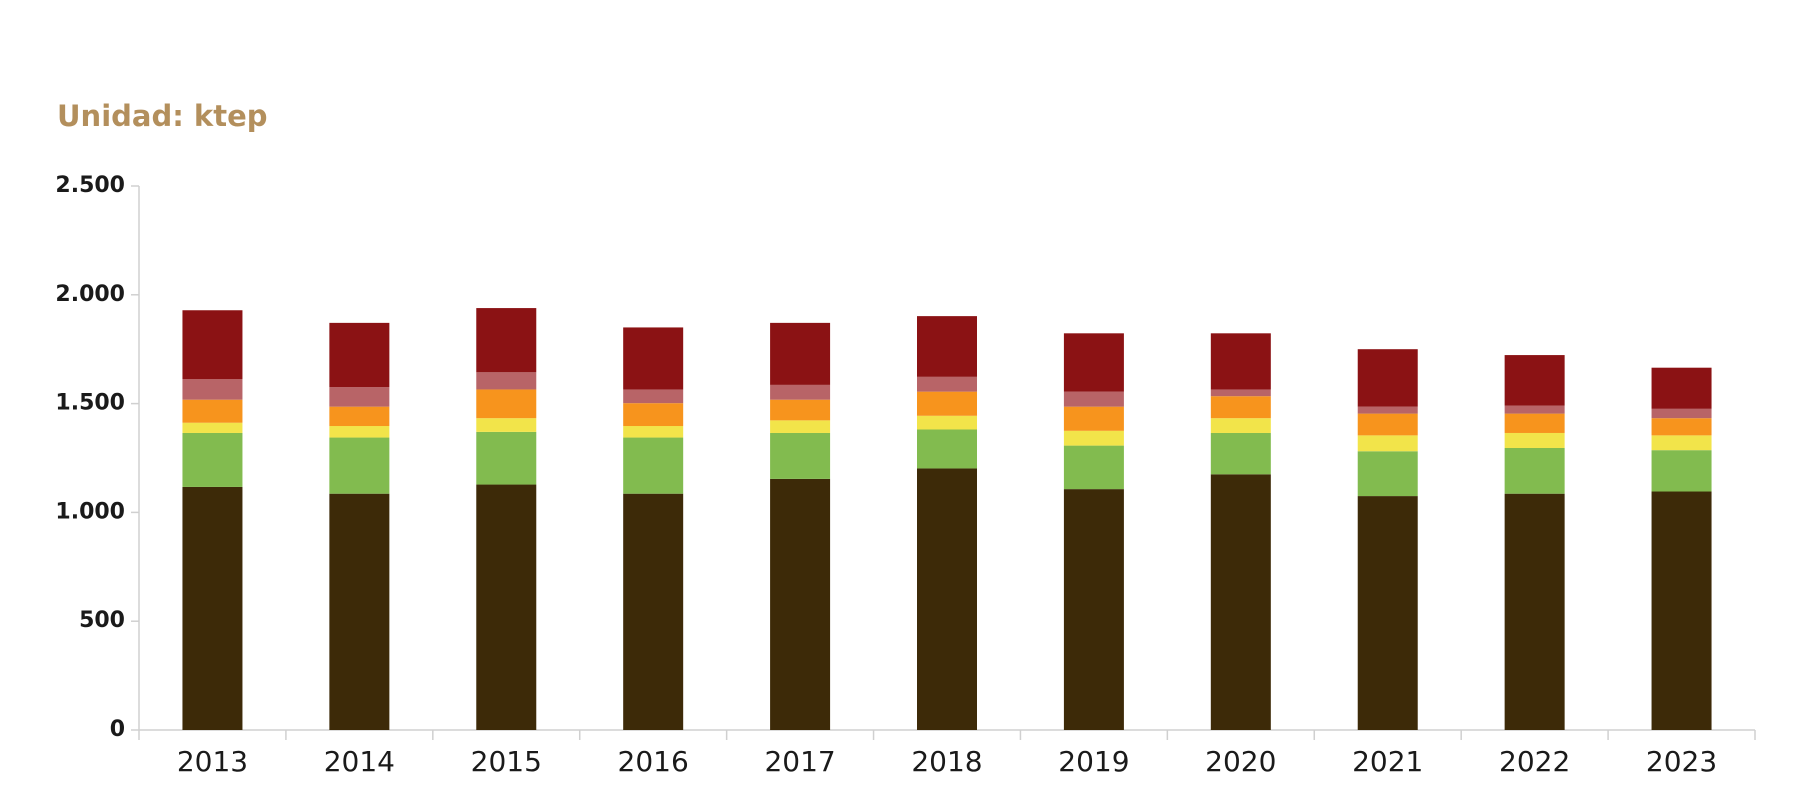  What do you see at coordinates (946, 761) in the screenshot?
I see `x-tick-label: 2018` at bounding box center [946, 761].